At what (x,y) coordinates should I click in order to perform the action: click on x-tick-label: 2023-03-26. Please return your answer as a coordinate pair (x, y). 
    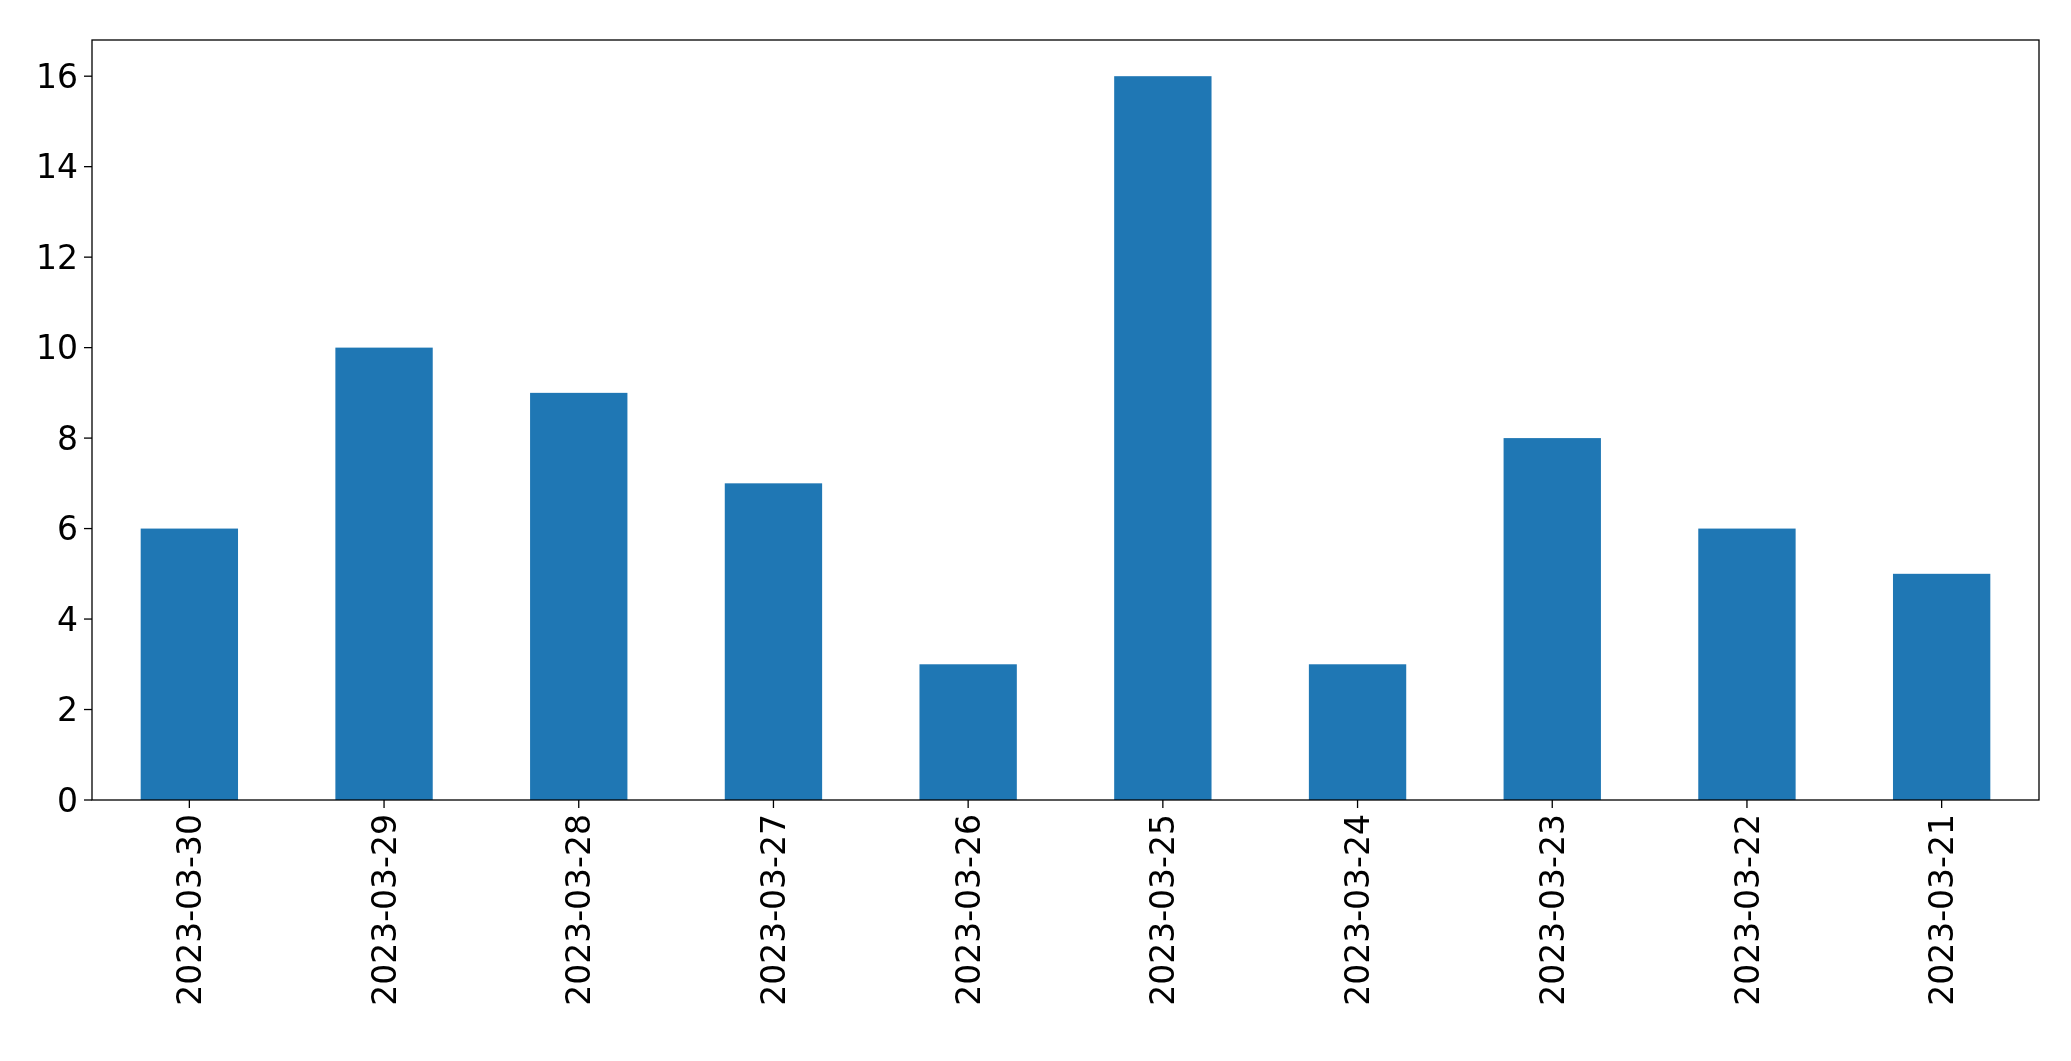
    Looking at the image, I should click on (968, 910).